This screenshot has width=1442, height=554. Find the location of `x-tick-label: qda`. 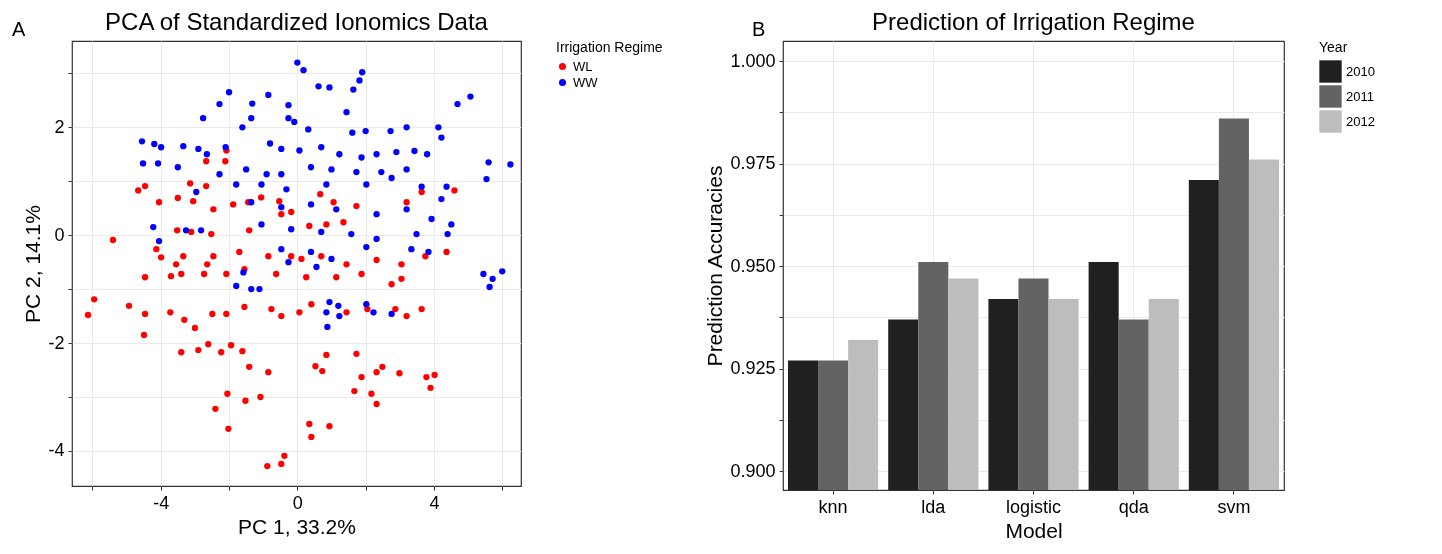

x-tick-label: qda is located at coordinates (1134, 506).